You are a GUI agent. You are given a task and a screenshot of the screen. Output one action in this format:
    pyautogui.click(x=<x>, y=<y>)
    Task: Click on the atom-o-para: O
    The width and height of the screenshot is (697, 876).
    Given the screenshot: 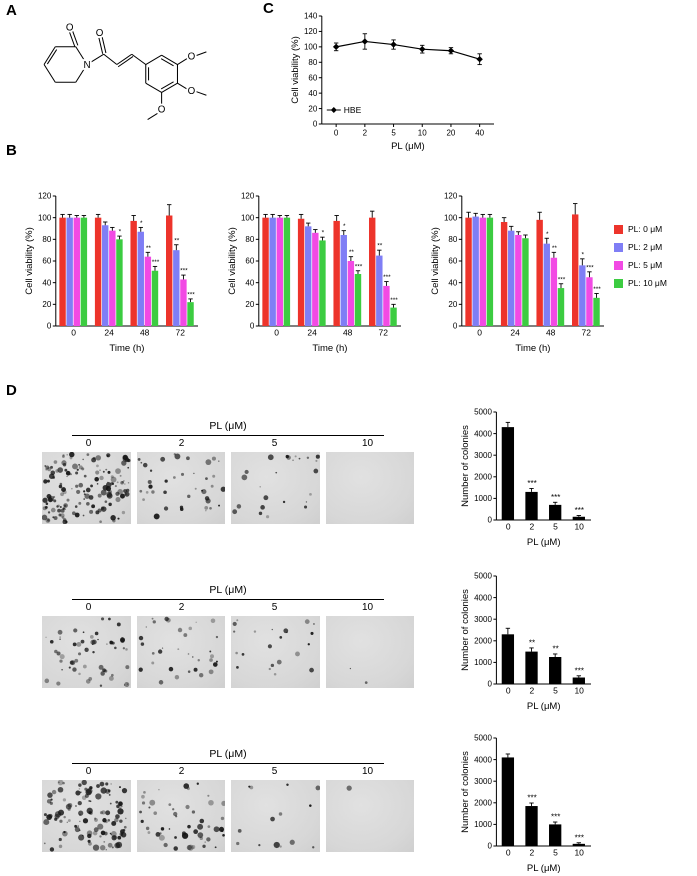 What is the action you would take?
    pyautogui.click(x=192, y=91)
    